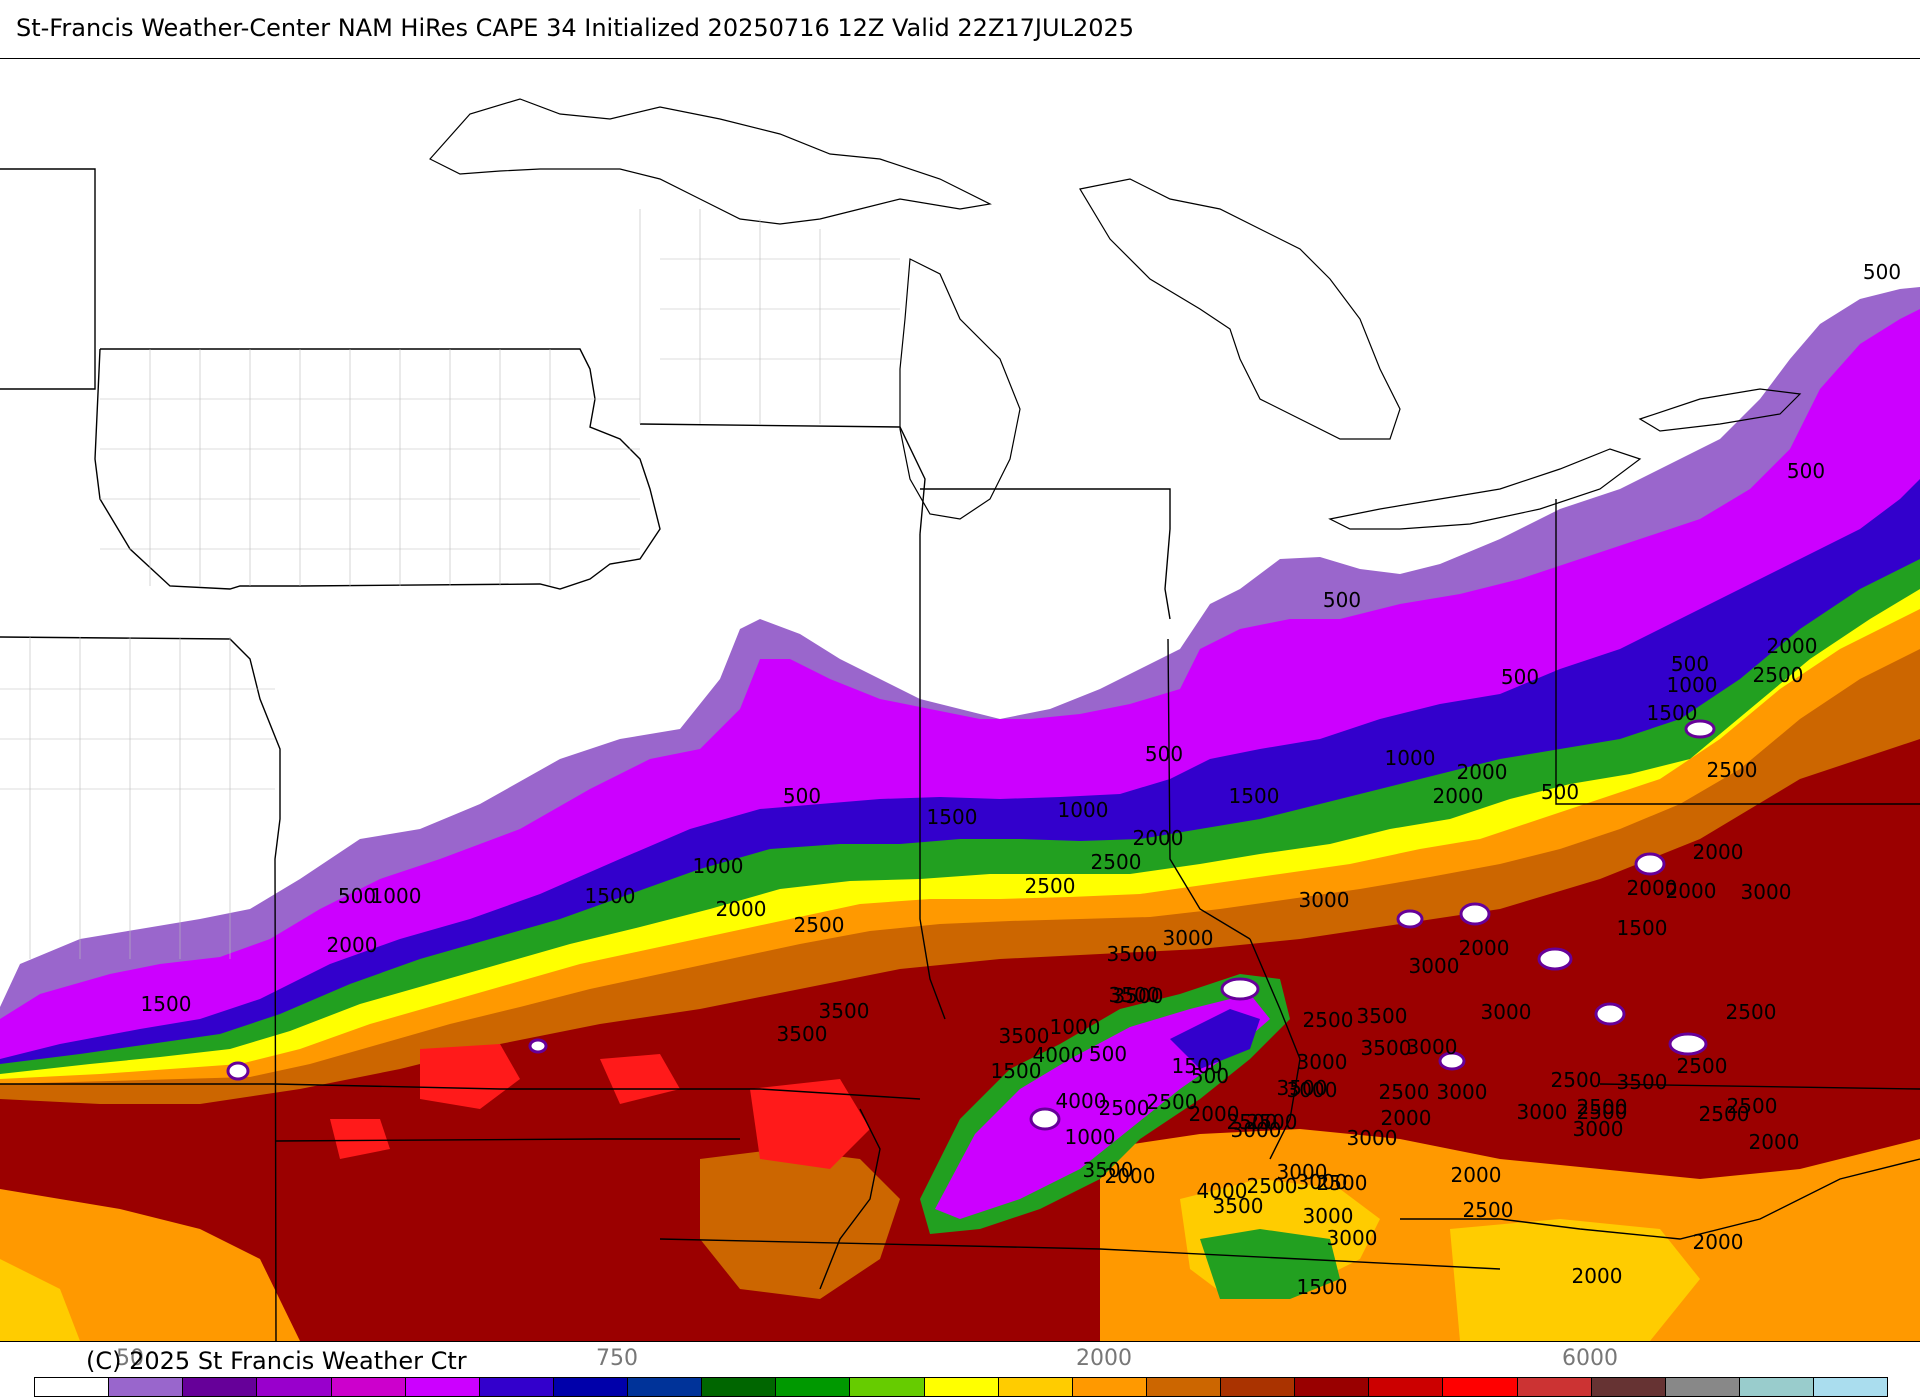 The image size is (1920, 1400). Describe the element at coordinates (1104, 1358) in the screenshot. I see `colorbar-tick-label: 2000` at that location.